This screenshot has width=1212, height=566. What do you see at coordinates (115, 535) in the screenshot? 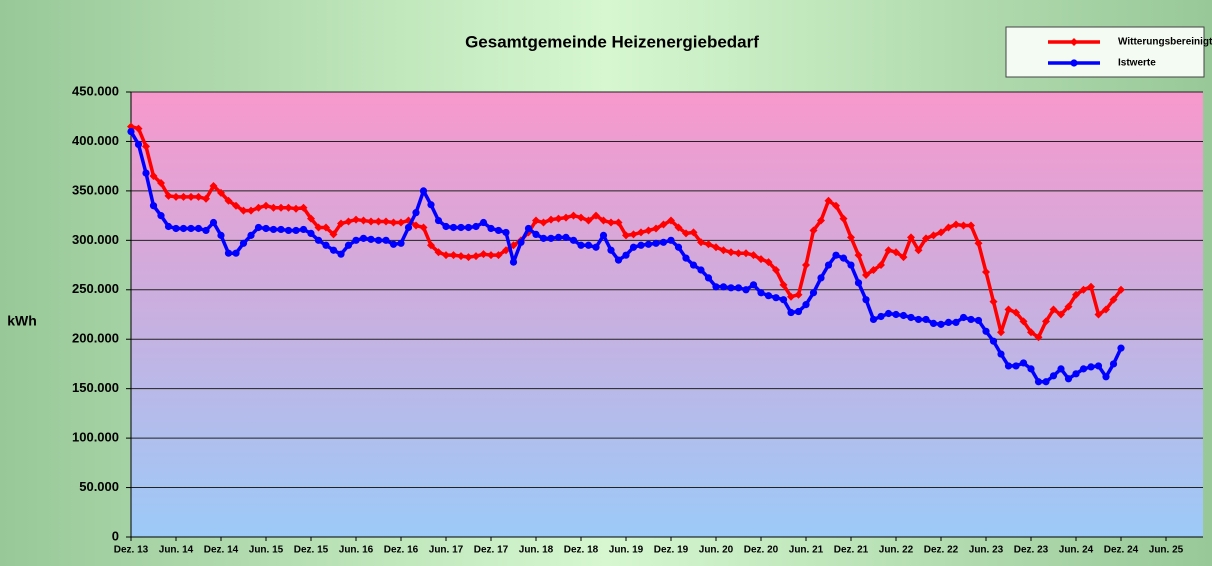
I see `y-tick-label: 0` at bounding box center [115, 535].